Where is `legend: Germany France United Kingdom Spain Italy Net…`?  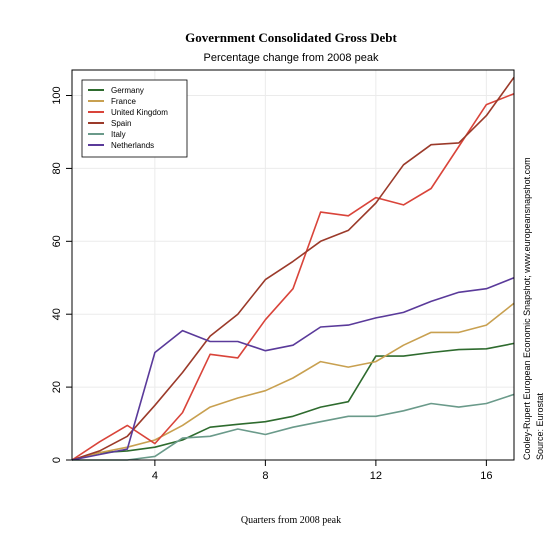 legend: Germany France United Kingdom Spain Italy Net… is located at coordinates (134, 118).